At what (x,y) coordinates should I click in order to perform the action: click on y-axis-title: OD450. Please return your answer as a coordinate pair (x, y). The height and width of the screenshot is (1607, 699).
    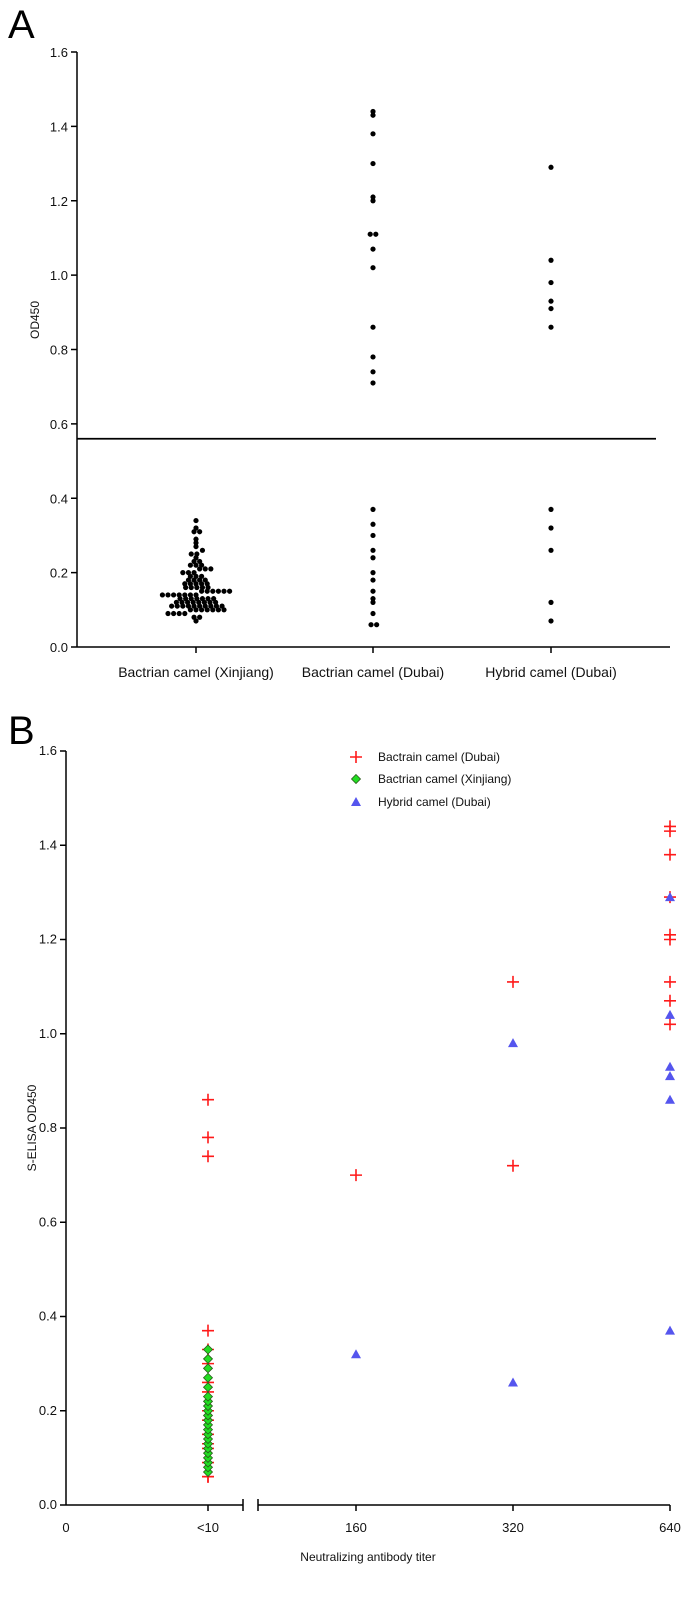
    Looking at the image, I should click on (35, 320).